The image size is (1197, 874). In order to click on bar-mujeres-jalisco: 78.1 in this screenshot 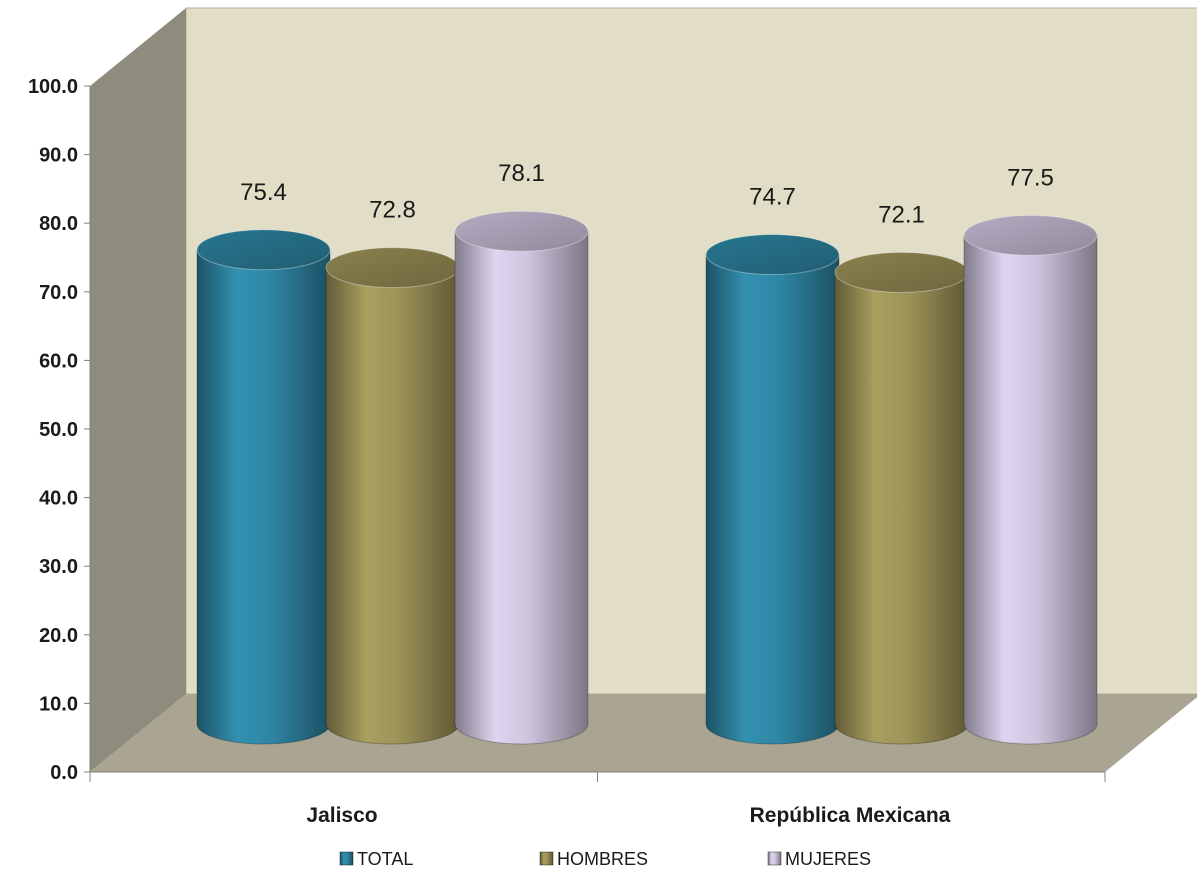, I will do `click(521, 452)`.